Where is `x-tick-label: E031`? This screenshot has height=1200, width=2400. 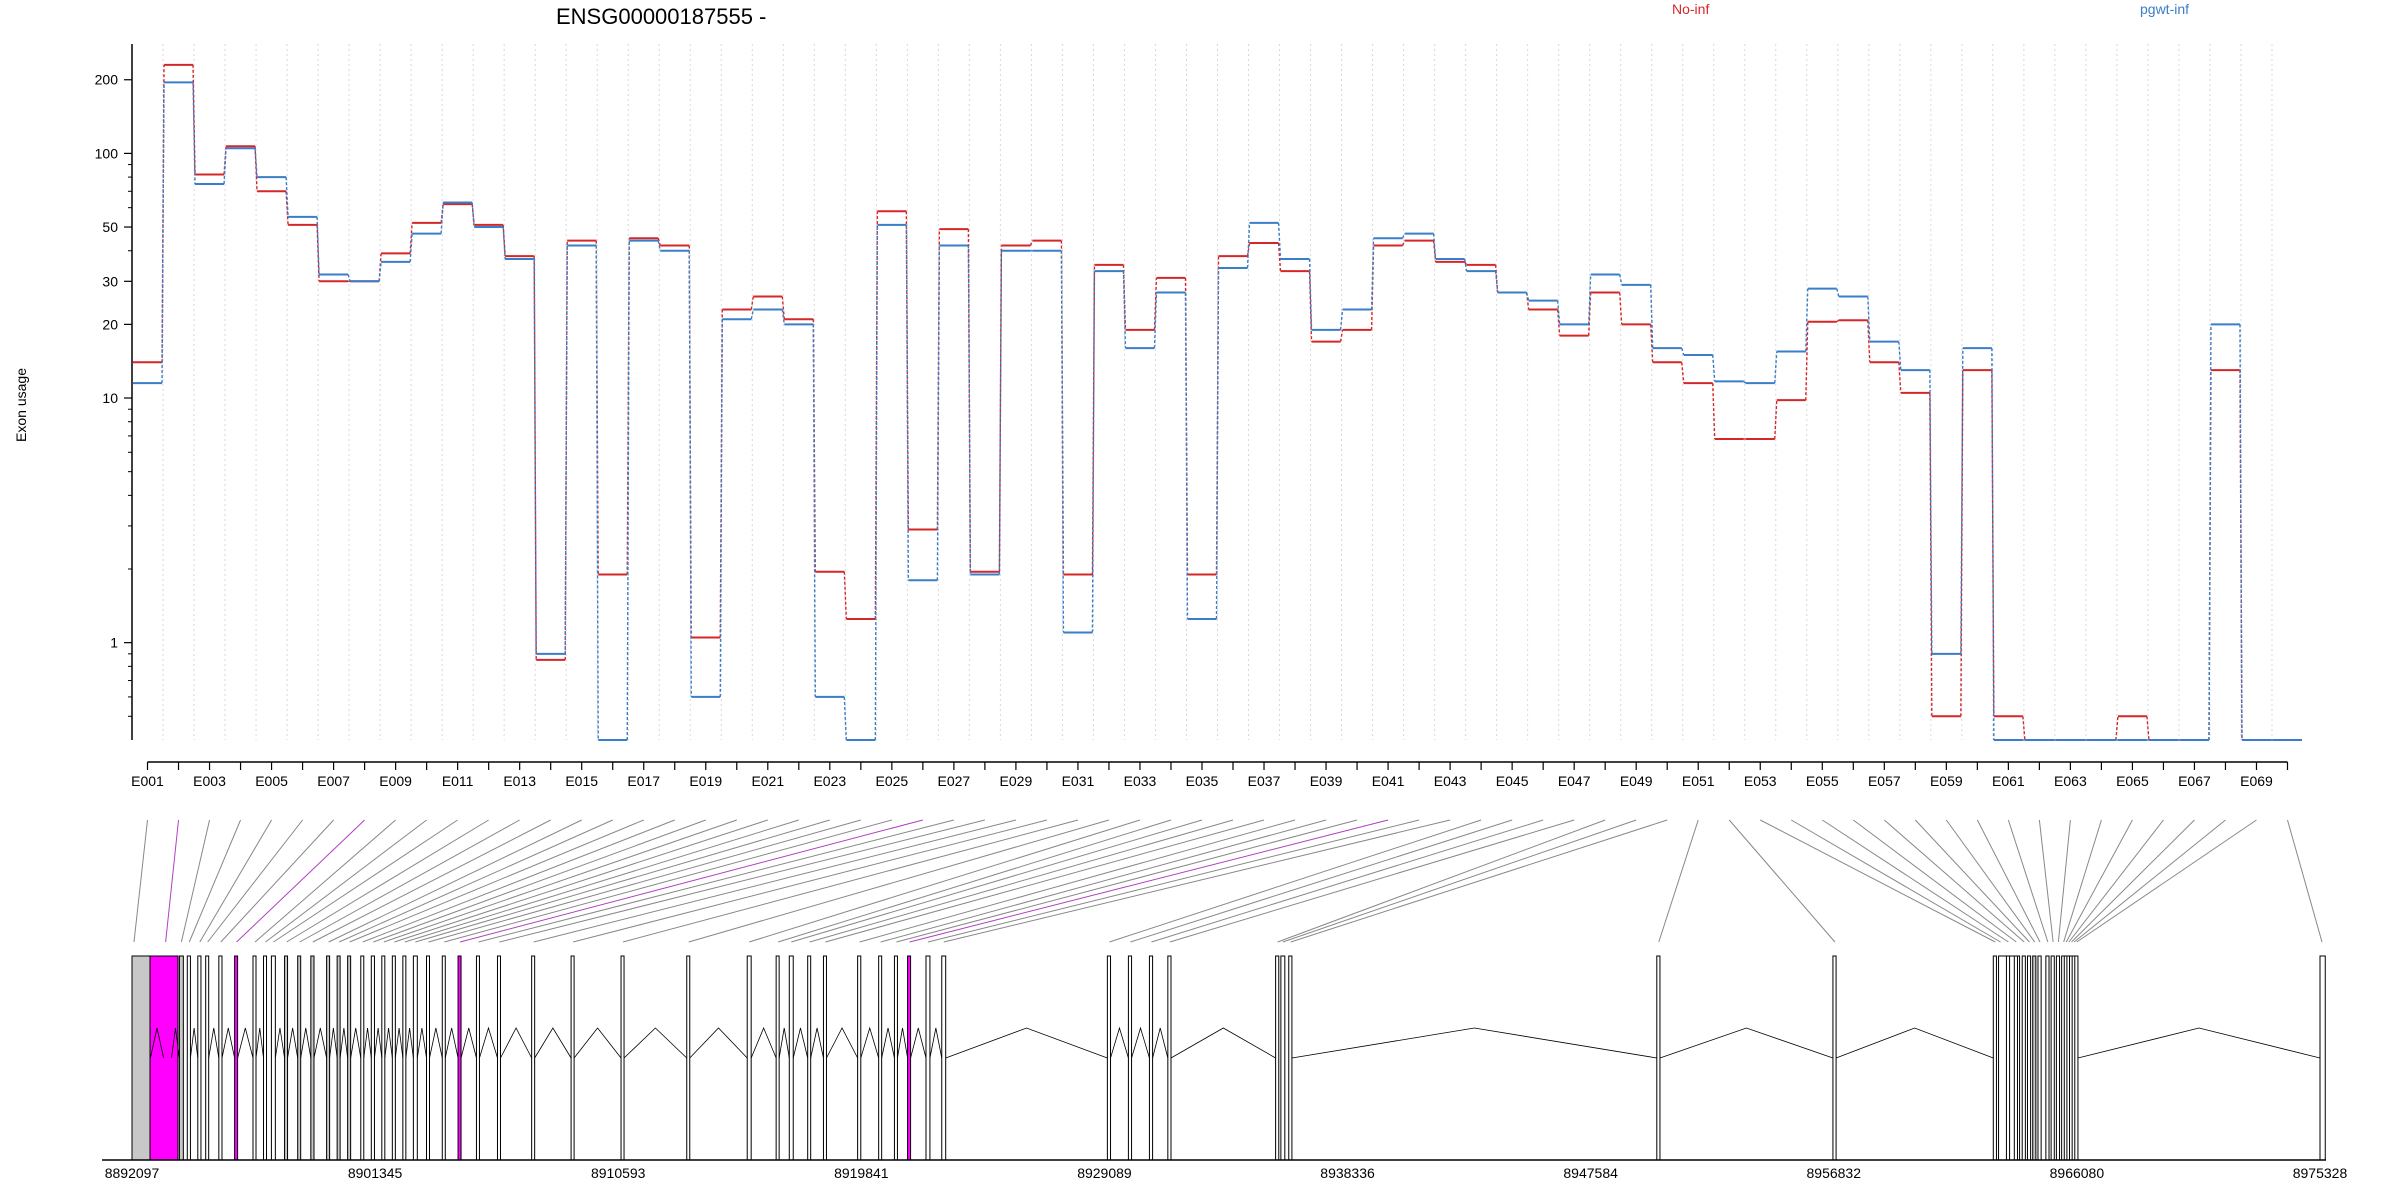
x-tick-label: E031 is located at coordinates (1078, 781).